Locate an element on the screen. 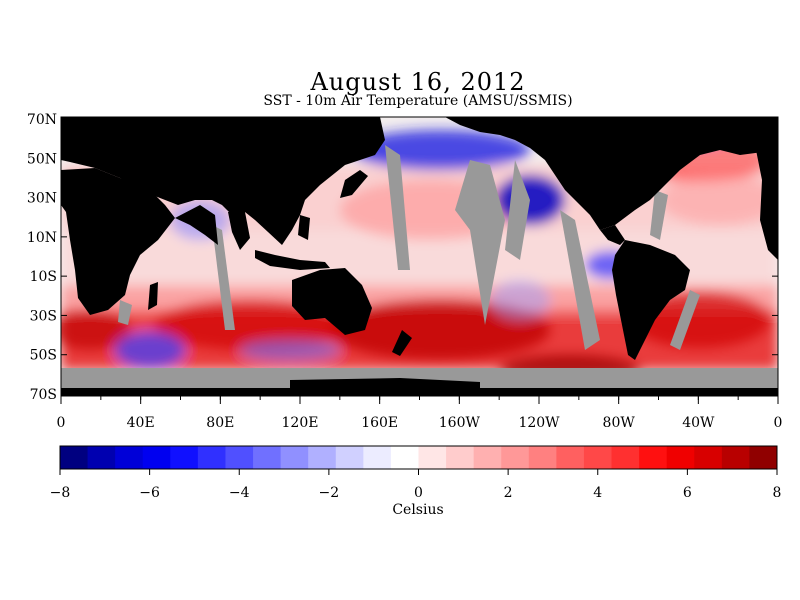 The width and height of the screenshot is (800, 600). latitude-label: 10S is located at coordinates (43, 277).